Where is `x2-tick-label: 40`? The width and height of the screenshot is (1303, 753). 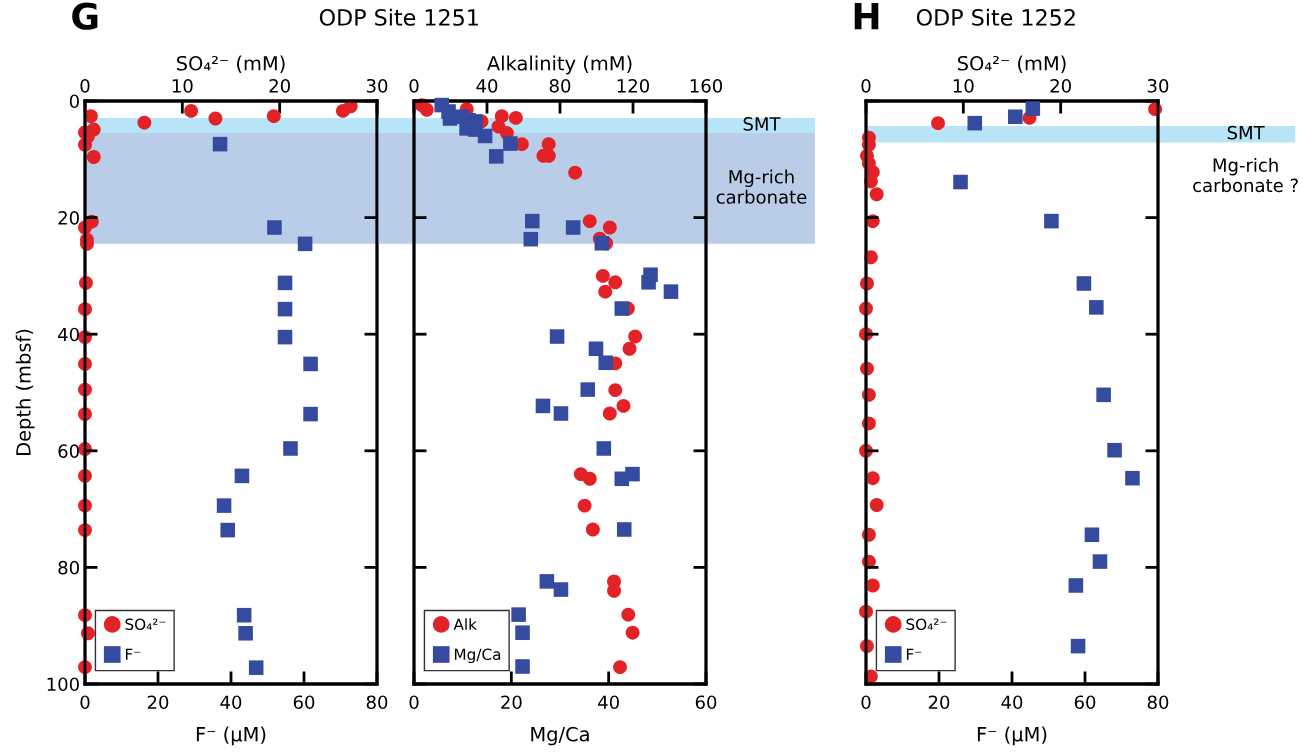 x2-tick-label: 40 is located at coordinates (487, 85).